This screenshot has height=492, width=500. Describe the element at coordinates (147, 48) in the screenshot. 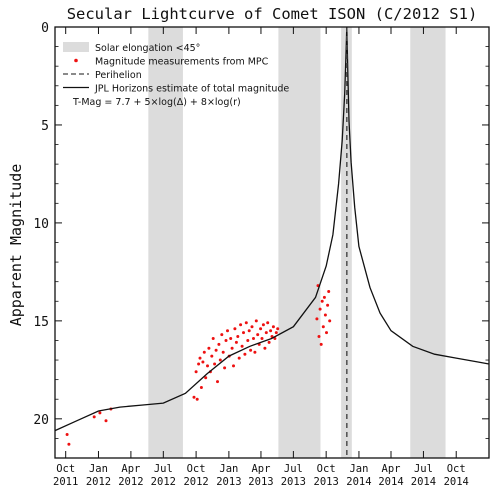

I see `legend-label: Solar elongation <45°` at that location.